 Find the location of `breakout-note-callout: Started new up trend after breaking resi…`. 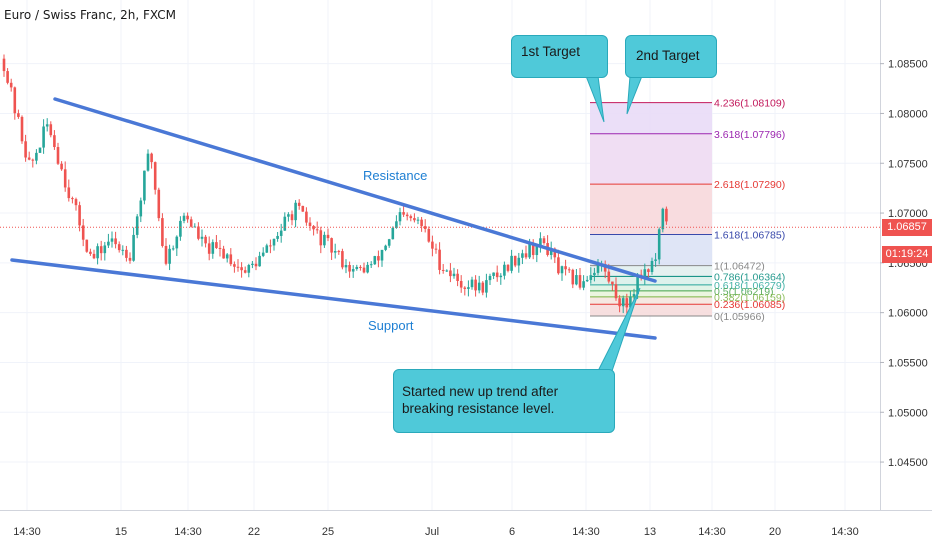

breakout-note-callout: Started new up trend after breaking resi… is located at coordinates (504, 401).